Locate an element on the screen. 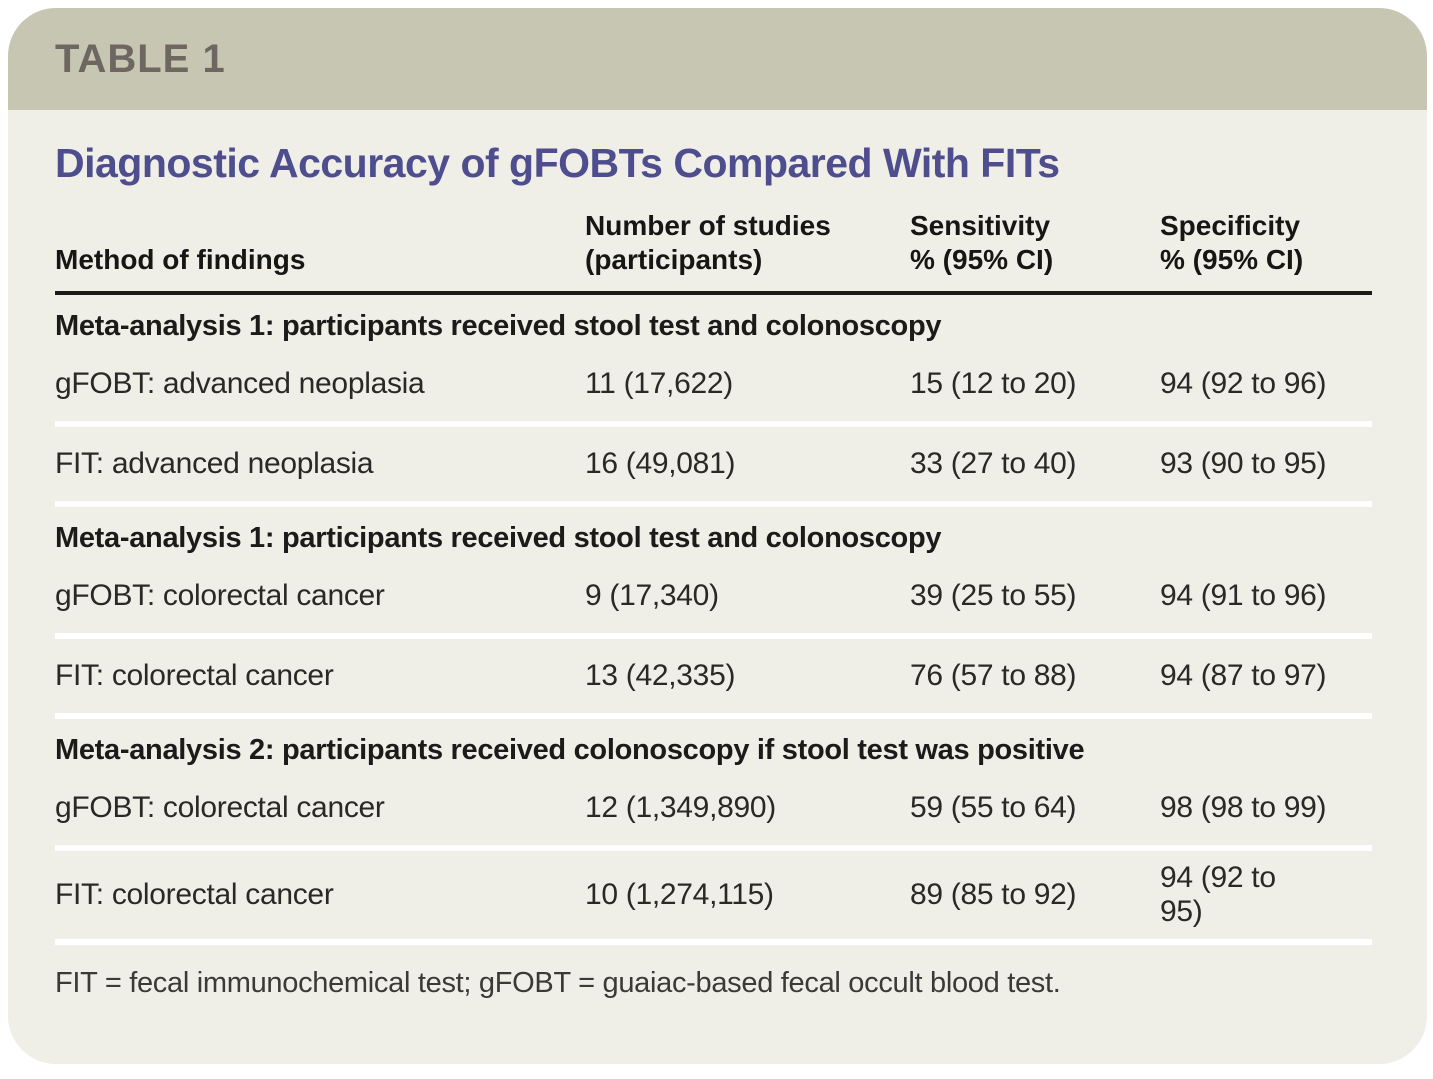  sensitivity-cell: 39 (25 to 55) is located at coordinates (993, 596).